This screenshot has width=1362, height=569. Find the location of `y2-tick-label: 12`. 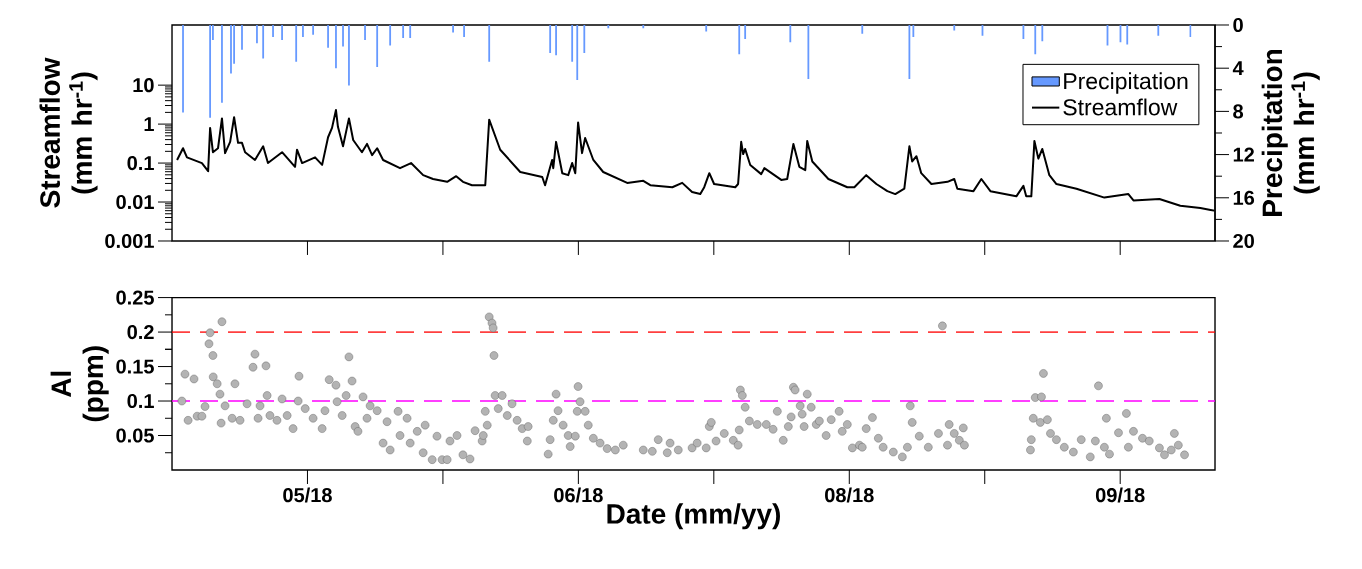

y2-tick-label: 12 is located at coordinates (1243, 154).